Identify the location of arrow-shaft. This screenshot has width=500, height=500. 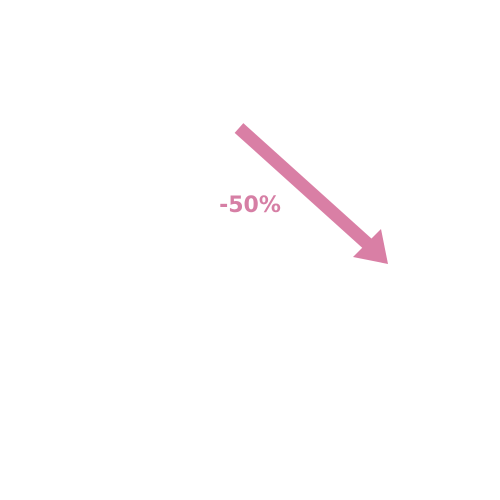
(304, 187).